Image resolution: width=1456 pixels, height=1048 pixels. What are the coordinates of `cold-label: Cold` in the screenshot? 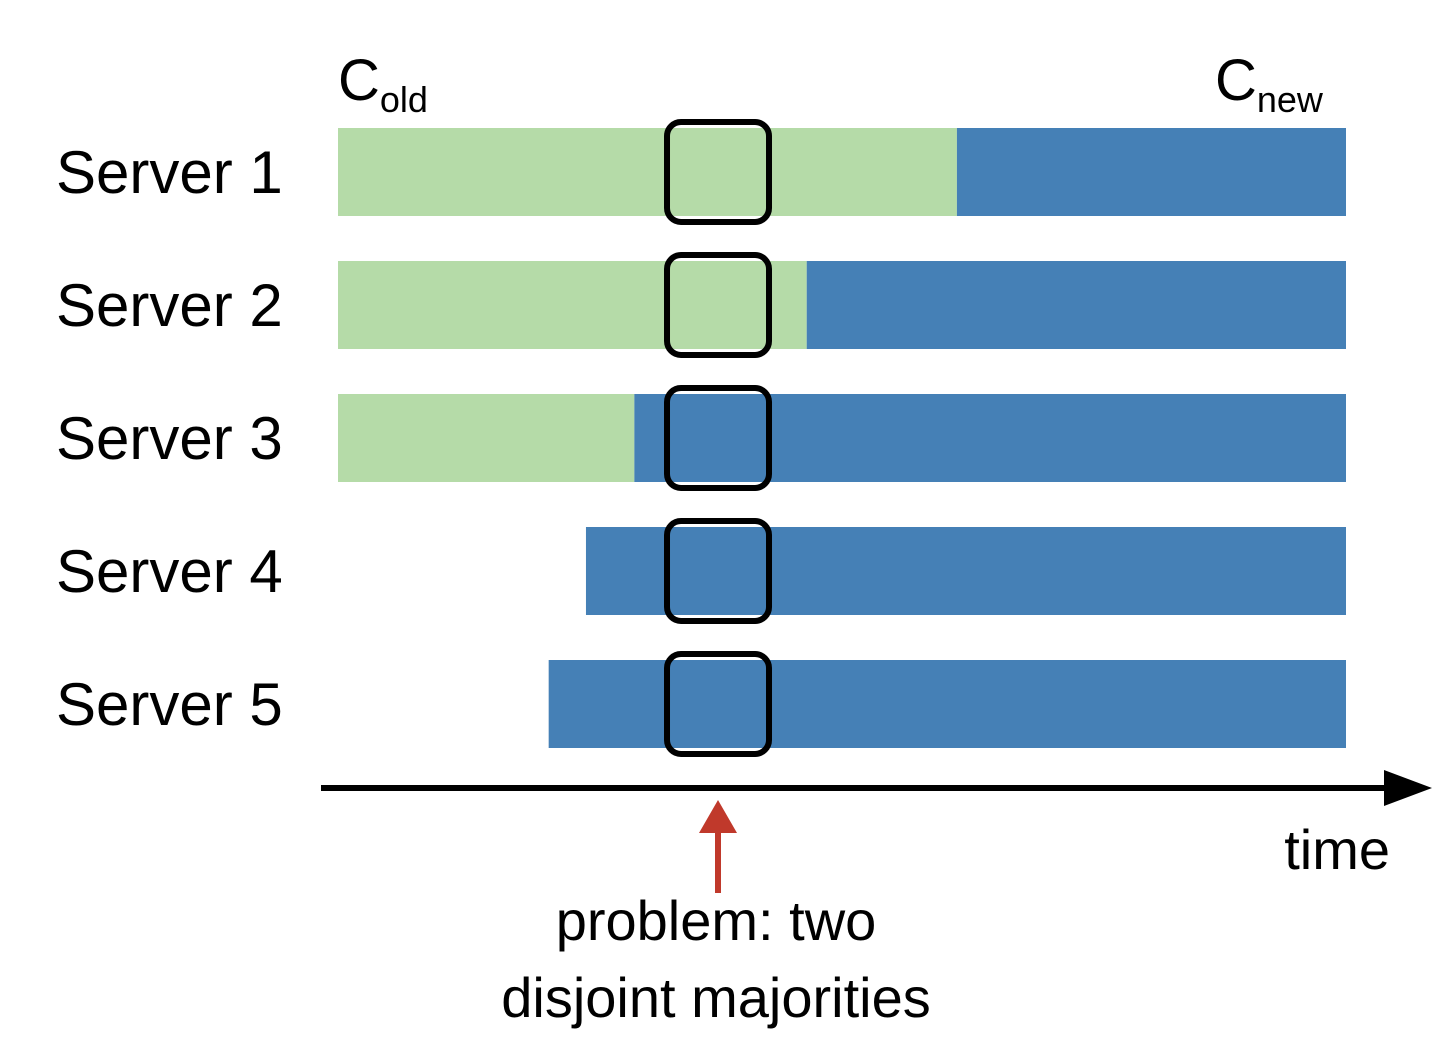 It's located at (383, 84).